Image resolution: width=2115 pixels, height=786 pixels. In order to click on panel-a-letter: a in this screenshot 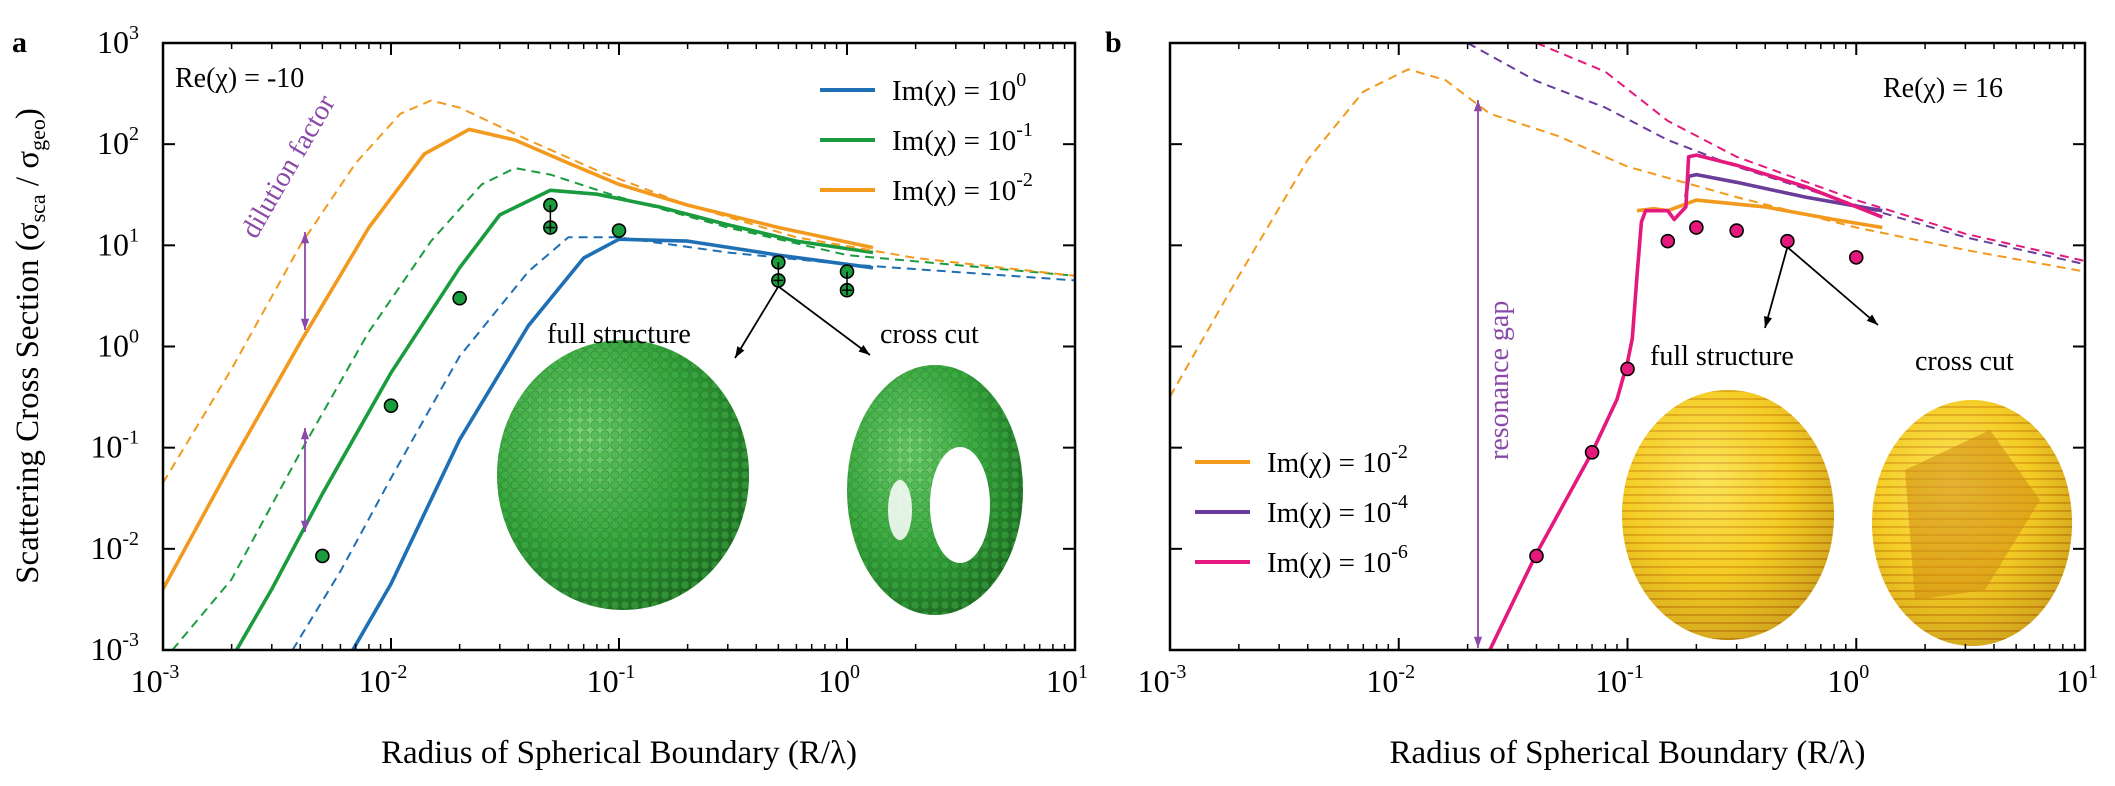, I will do `click(19, 42)`.